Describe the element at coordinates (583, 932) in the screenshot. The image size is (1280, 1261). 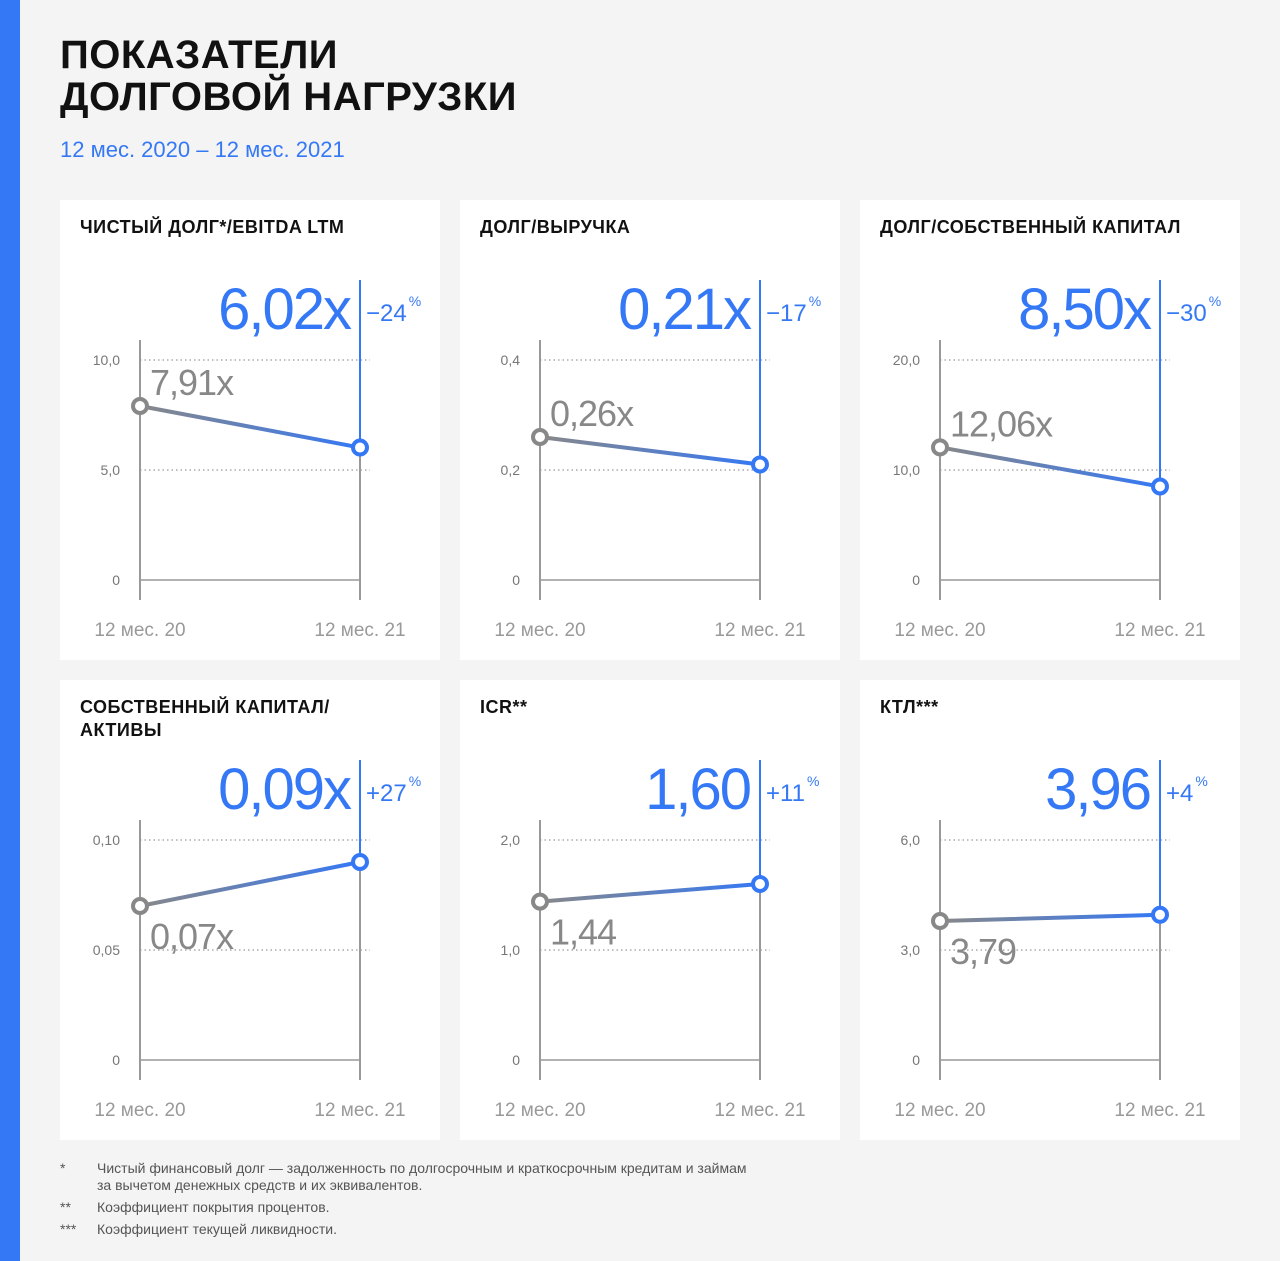
I see `start-value-label: 1,44` at that location.